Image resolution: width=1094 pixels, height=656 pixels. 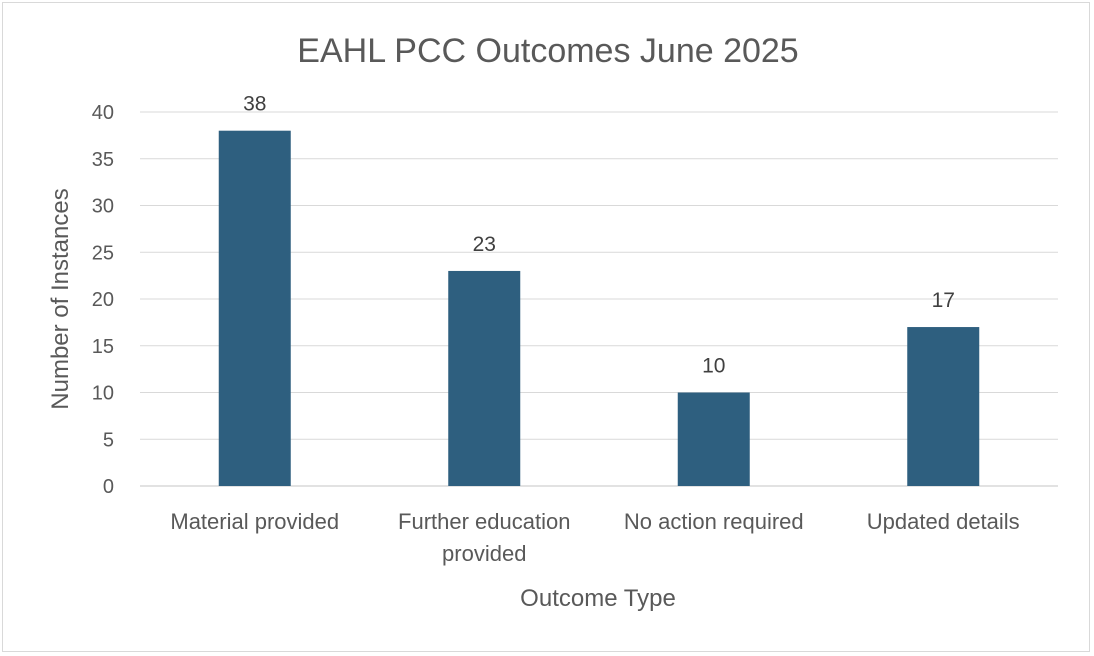 What do you see at coordinates (598, 598) in the screenshot?
I see `x-axis-title: Outcome Type` at bounding box center [598, 598].